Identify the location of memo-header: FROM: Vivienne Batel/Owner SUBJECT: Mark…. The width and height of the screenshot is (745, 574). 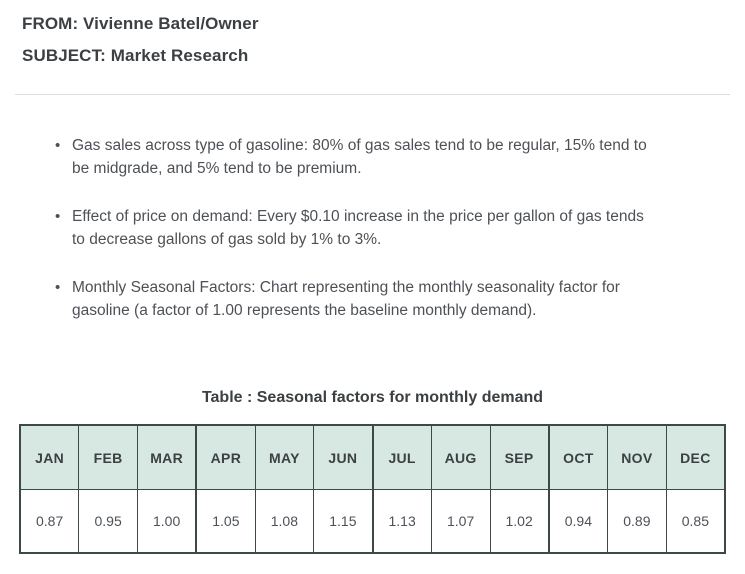
(372, 36).